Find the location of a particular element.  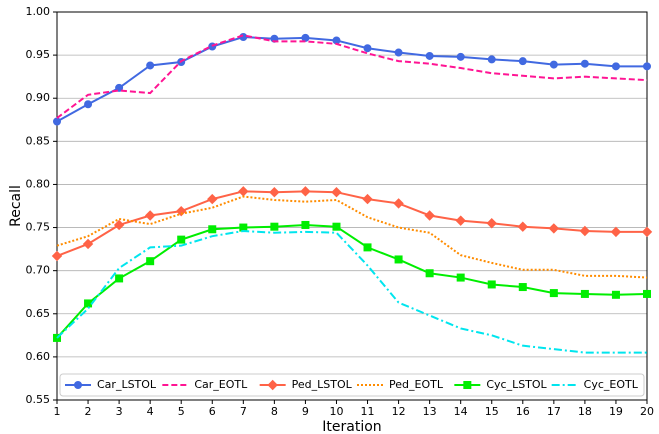

x-tick-label: 1 is located at coordinates (57, 411).